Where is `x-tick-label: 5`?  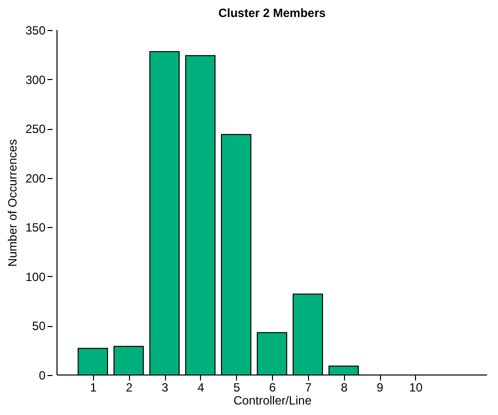
x-tick-label: 5 is located at coordinates (236, 387).